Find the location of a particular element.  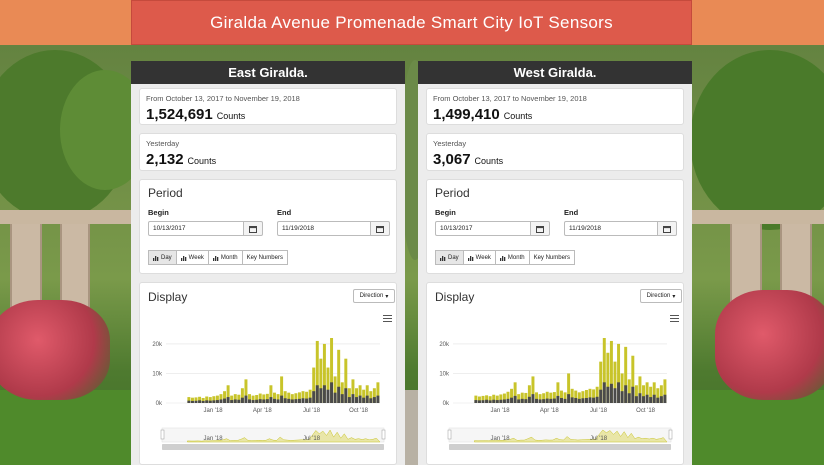

direction-label: Direction is located at coordinates (371, 296).